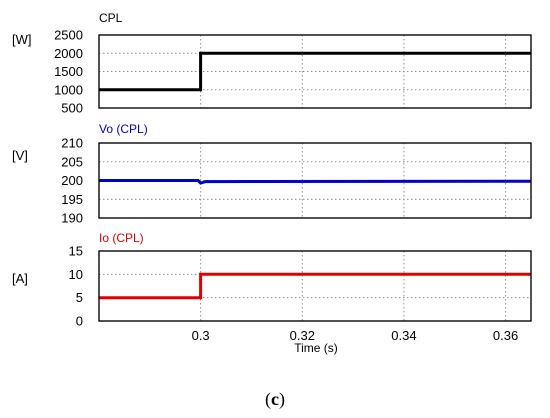 The image size is (550, 418). Describe the element at coordinates (79, 321) in the screenshot. I see `y-tick-label: 0` at that location.